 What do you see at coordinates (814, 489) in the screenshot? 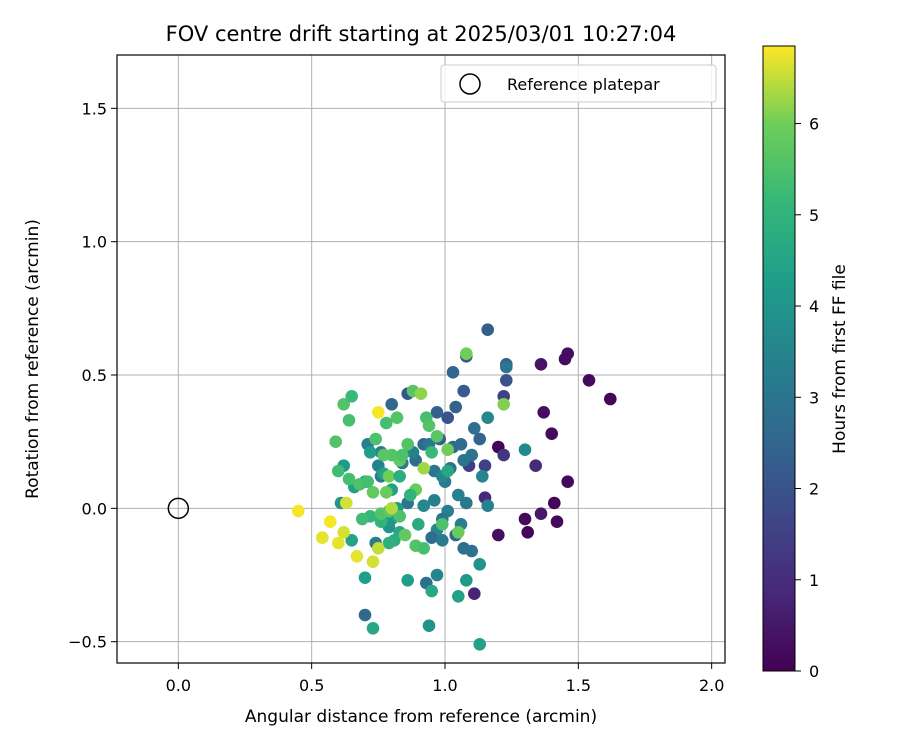
I see `colorbar-tick-label: 2` at bounding box center [814, 489].